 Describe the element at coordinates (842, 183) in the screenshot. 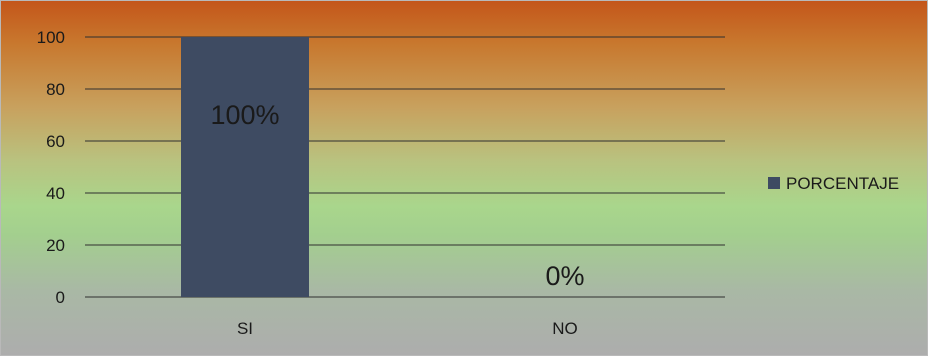

I see `legend-label: PORCENTAJE` at that location.